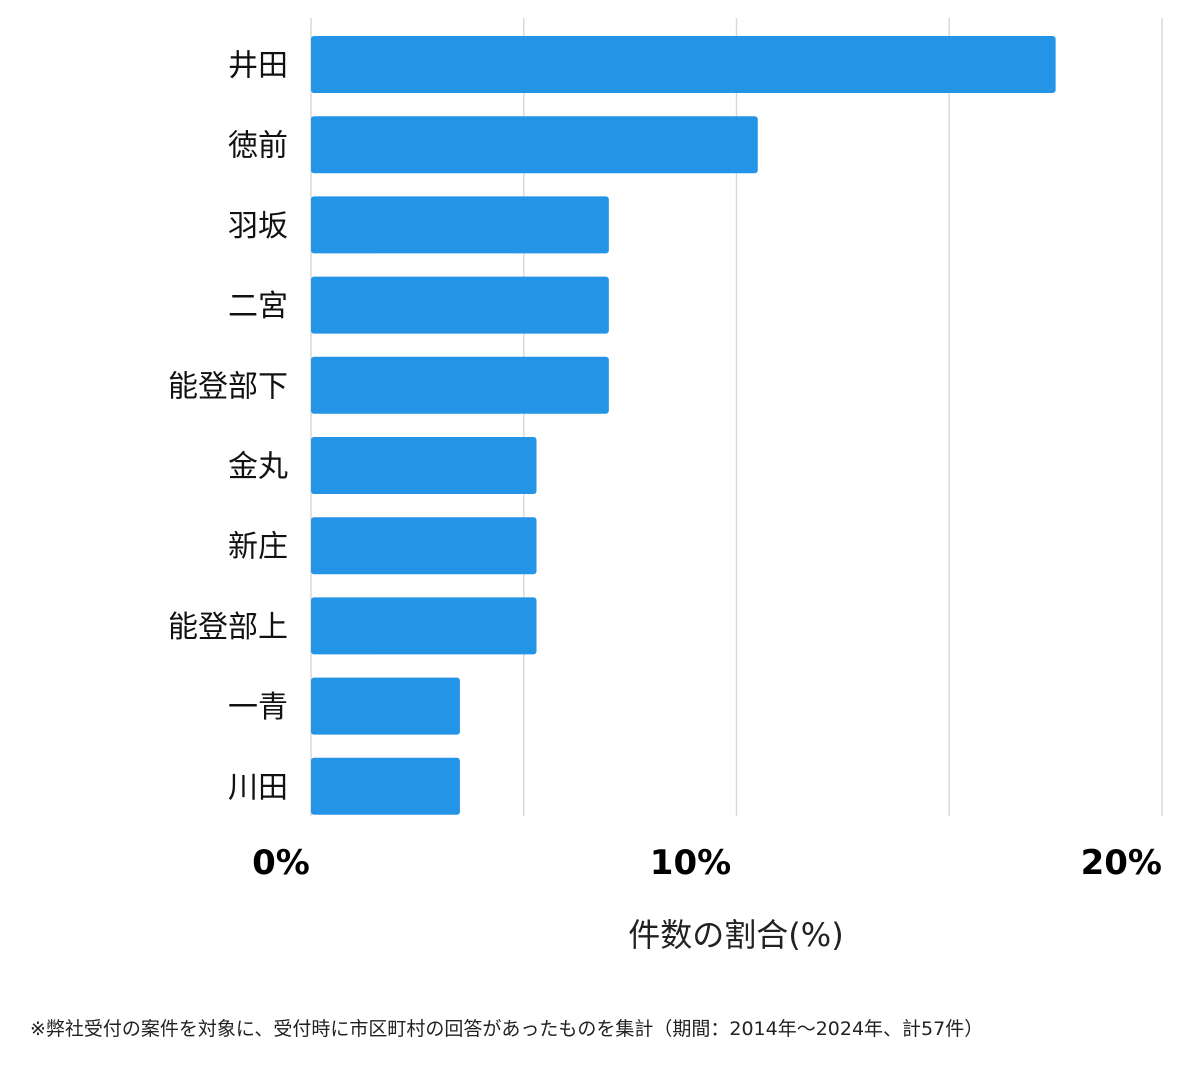  I want to click on category-label-0: 井田, so click(258, 66).